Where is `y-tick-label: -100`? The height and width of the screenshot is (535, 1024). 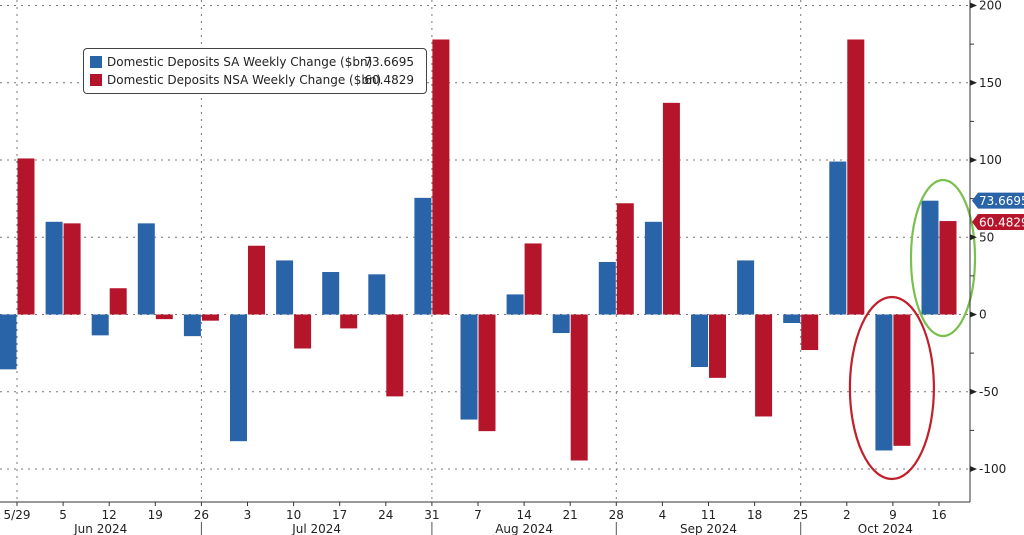
y-tick-label: -100 is located at coordinates (992, 469).